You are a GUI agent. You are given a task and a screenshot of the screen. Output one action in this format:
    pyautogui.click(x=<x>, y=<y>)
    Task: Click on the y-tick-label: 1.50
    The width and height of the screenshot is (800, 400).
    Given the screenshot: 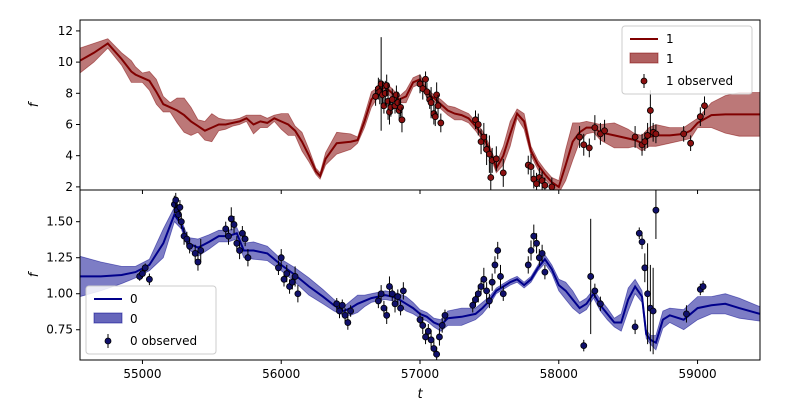 What is the action you would take?
    pyautogui.click(x=59, y=222)
    